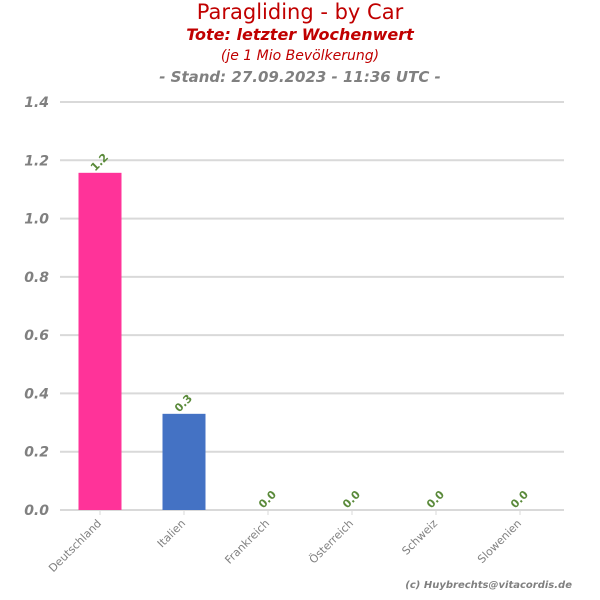 The height and width of the screenshot is (600, 600). Describe the element at coordinates (300, 12) in the screenshot. I see `chart-title: Paragliding - by Car` at that location.